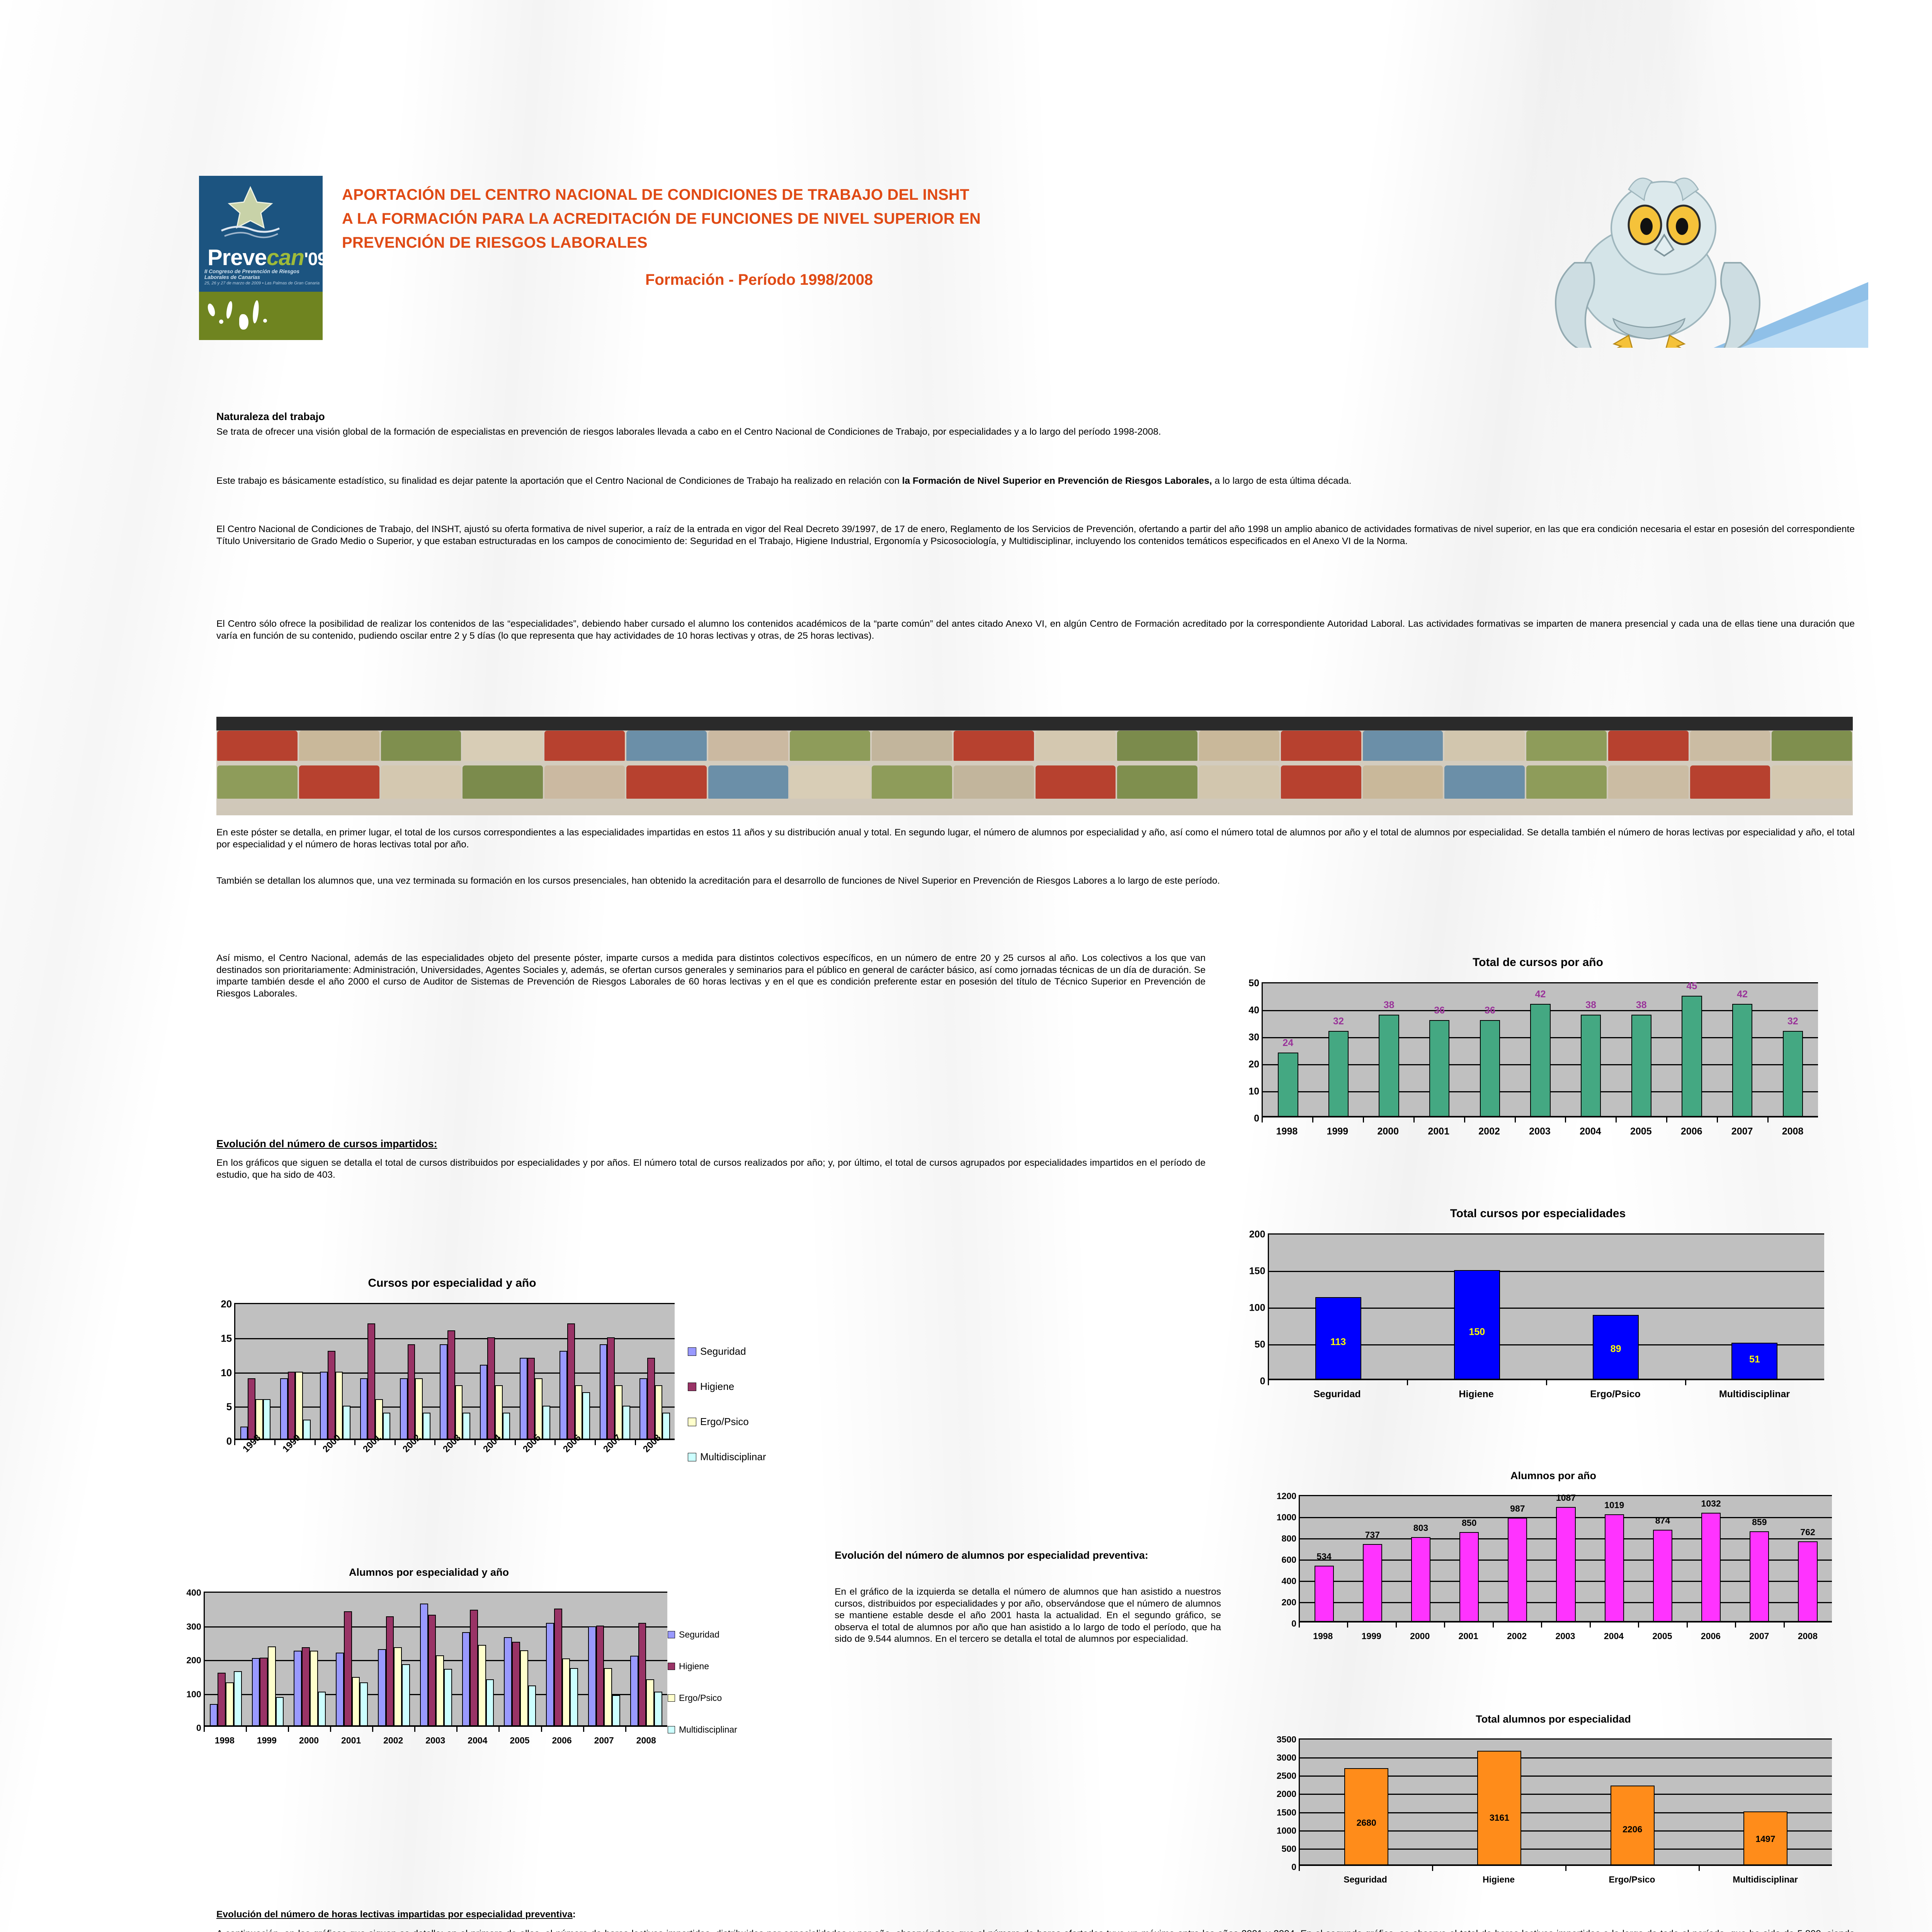  Describe the element at coordinates (1540, 1132) in the screenshot. I see `chart-x-label: 2003` at that location.